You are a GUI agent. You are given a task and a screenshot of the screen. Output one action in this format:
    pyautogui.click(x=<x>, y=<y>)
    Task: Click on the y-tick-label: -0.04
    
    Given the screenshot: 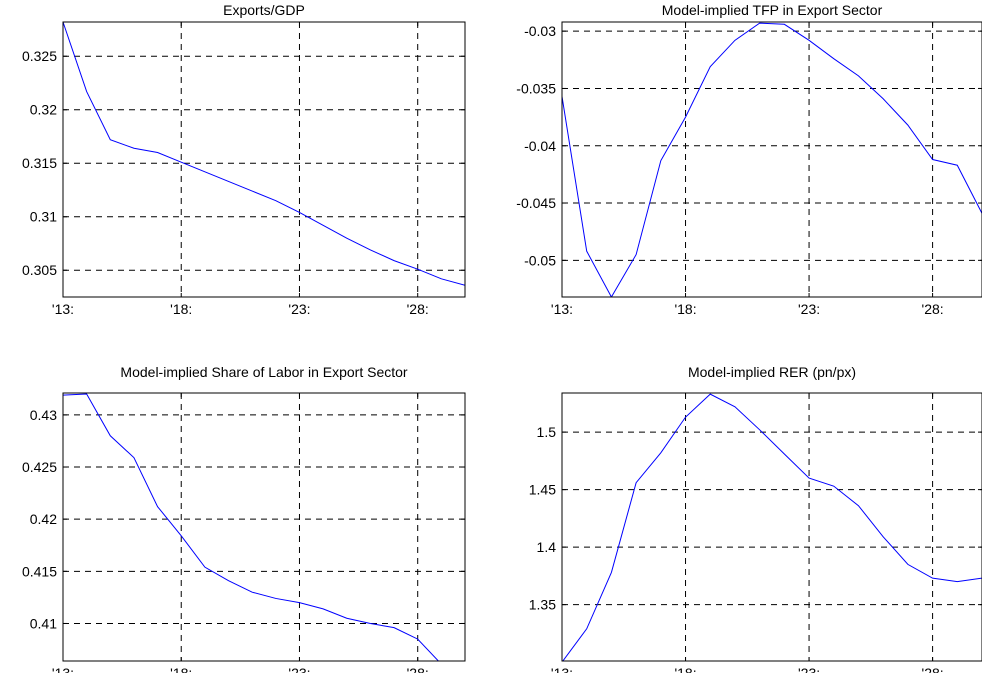 What is the action you would take?
    pyautogui.click(x=540, y=146)
    